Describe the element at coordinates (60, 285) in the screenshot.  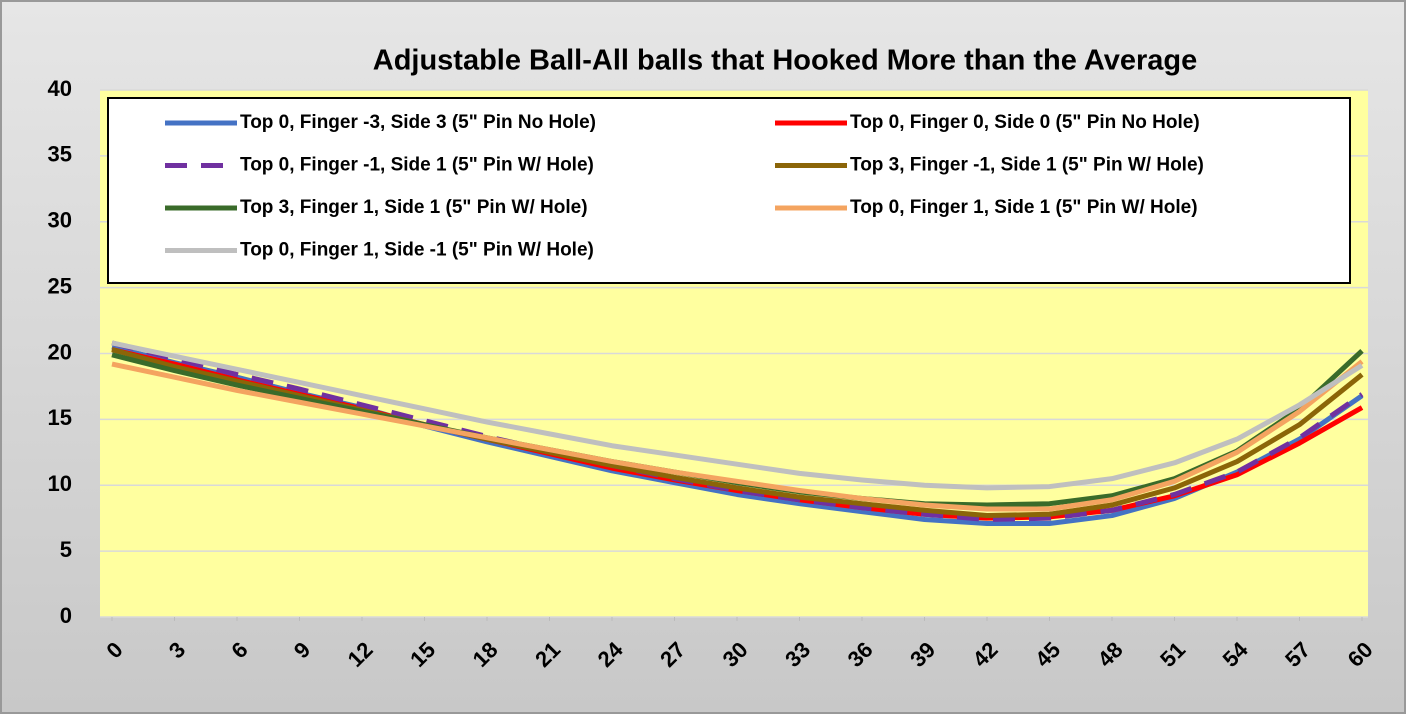
I see `y-tick-label: 25` at that location.